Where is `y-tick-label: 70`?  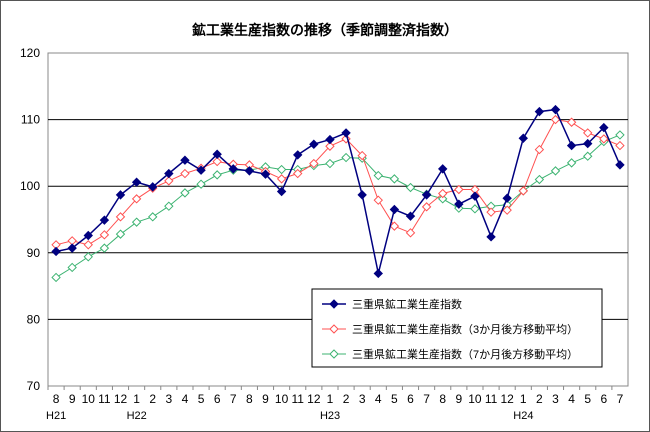
y-tick-label: 70 is located at coordinates (34, 386).